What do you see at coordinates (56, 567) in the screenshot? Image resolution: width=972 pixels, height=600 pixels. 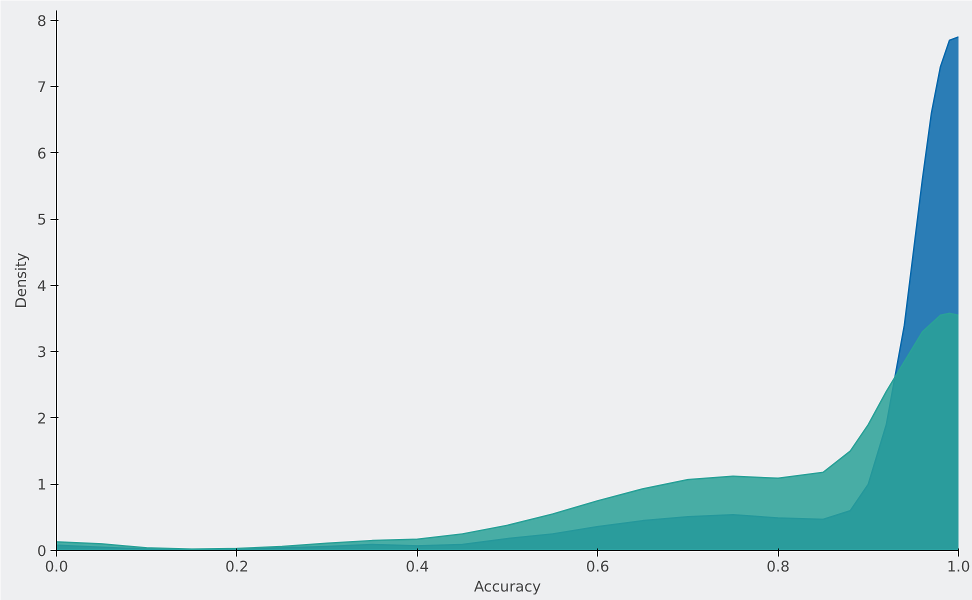 I see `x-tick-label: 0.0` at bounding box center [56, 567].